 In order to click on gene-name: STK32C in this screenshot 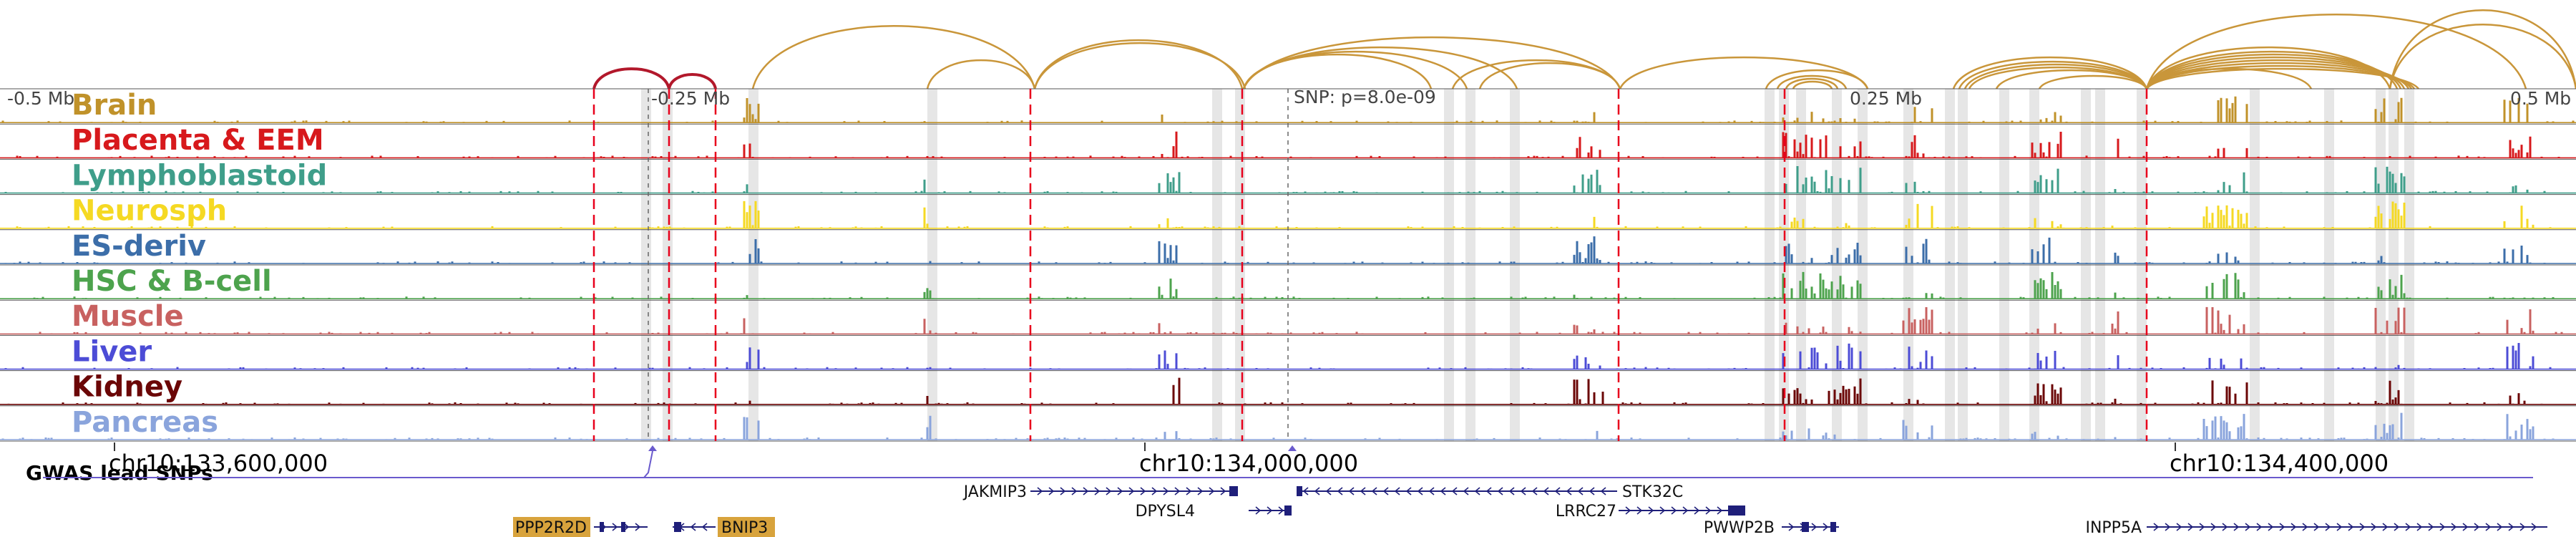, I will do `click(1652, 492)`.